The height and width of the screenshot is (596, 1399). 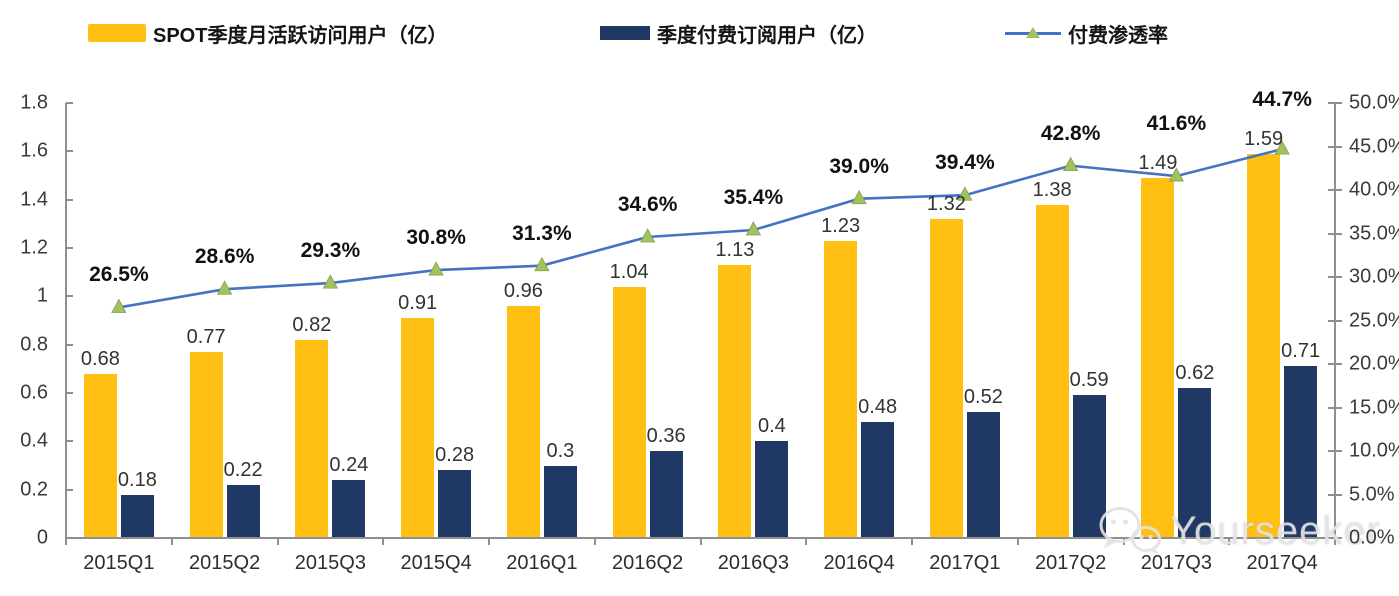 What do you see at coordinates (34, 392) in the screenshot?
I see `left-axis-tick-label: 0.6` at bounding box center [34, 392].